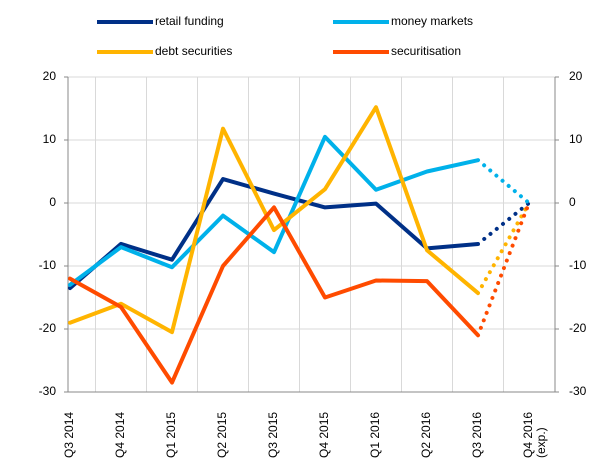  What do you see at coordinates (576, 139) in the screenshot?
I see `y2-tick-label: 10` at bounding box center [576, 139].